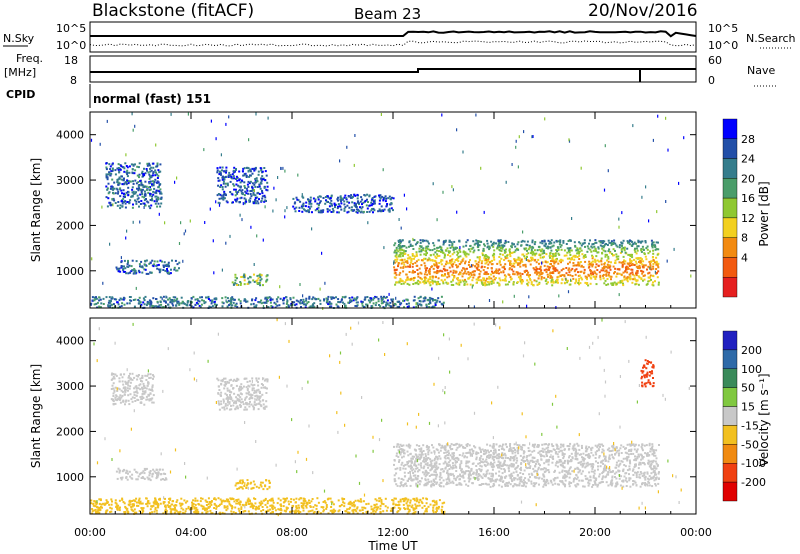  What do you see at coordinates (152, 99) in the screenshot?
I see `cpid-value: normal (fast) 151` at bounding box center [152, 99].